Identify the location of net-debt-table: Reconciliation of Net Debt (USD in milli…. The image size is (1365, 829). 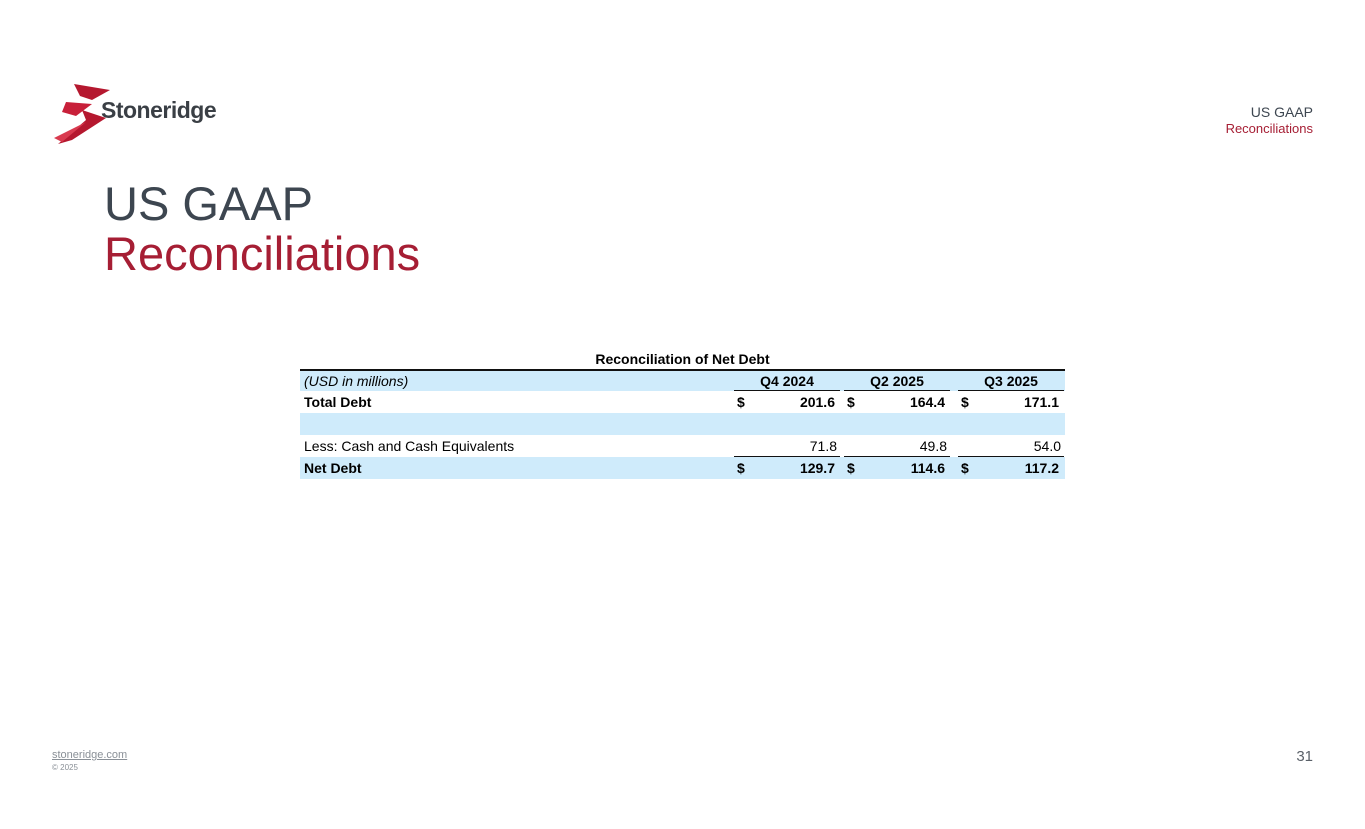
(682, 414).